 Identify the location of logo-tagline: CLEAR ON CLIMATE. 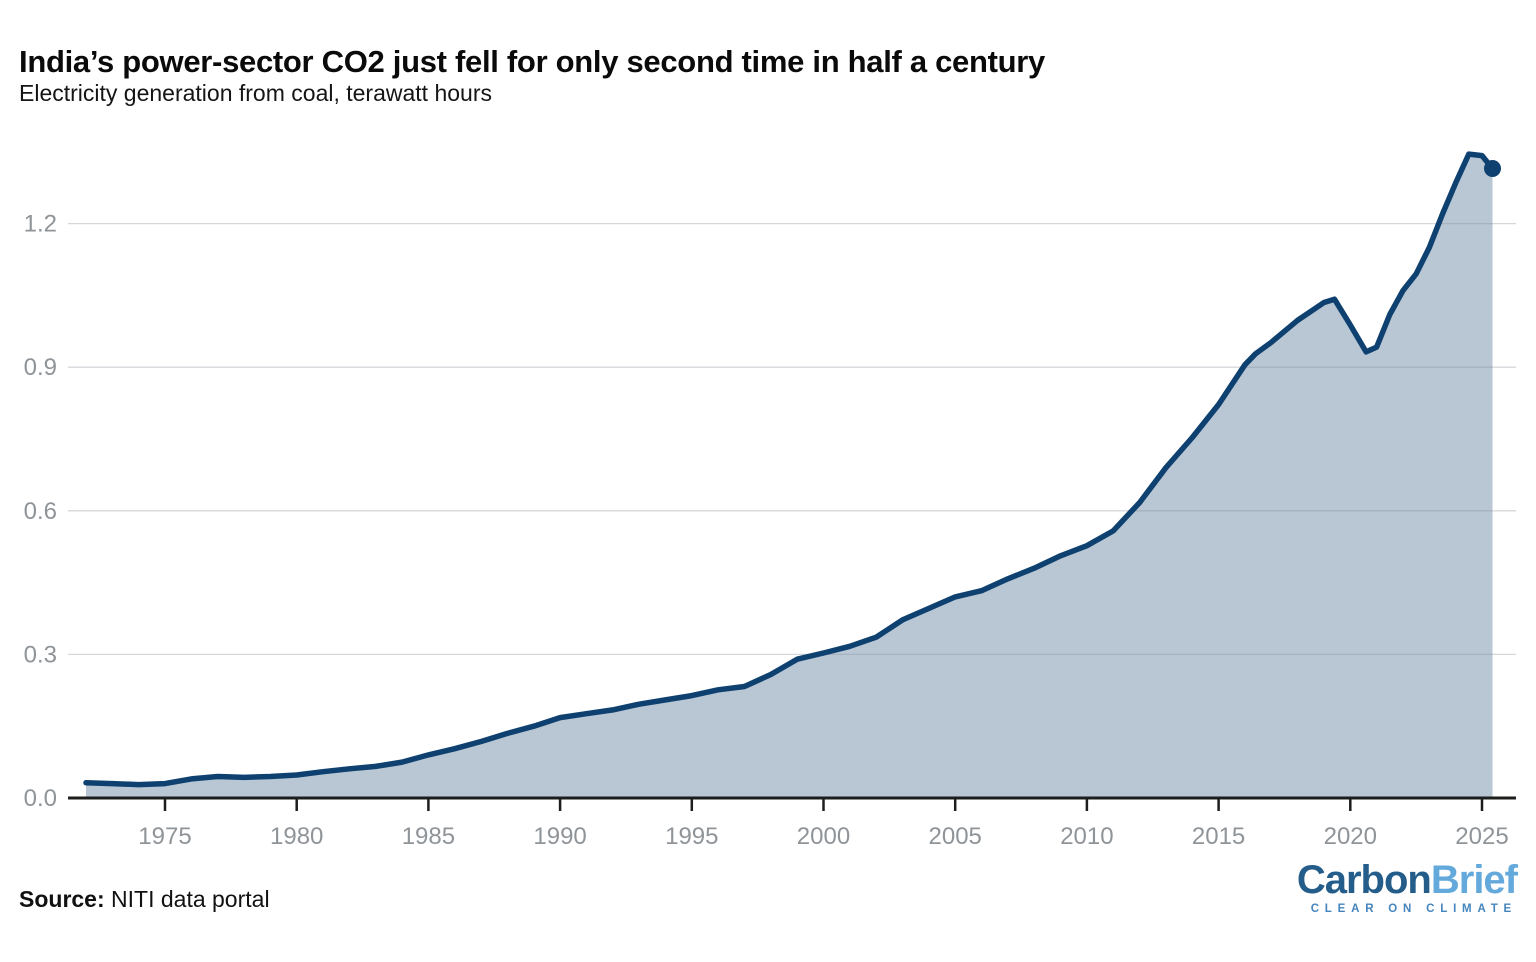
(1413, 909).